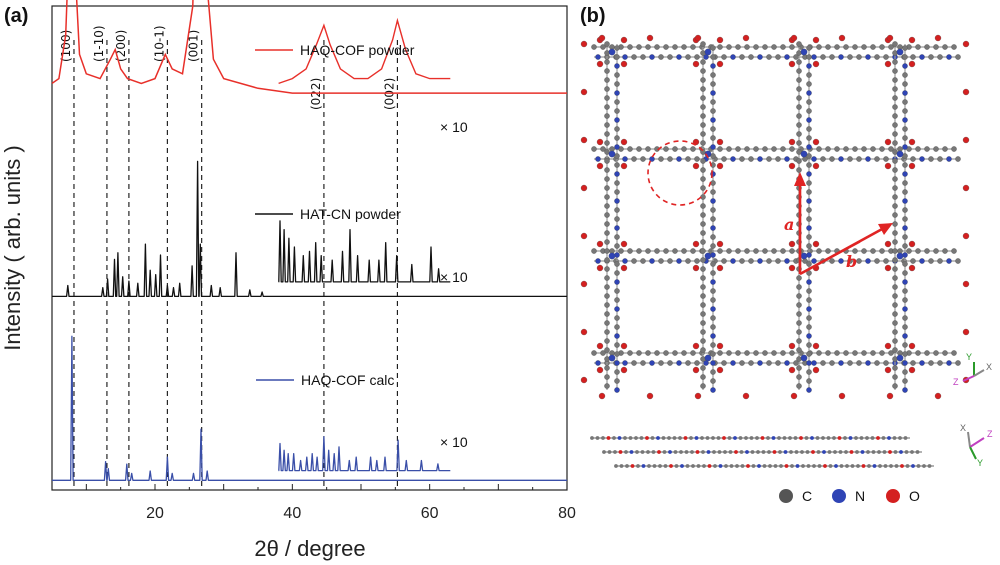 The height and width of the screenshot is (565, 1000). What do you see at coordinates (893, 496) in the screenshot?
I see `key-oxygen-dot` at bounding box center [893, 496].